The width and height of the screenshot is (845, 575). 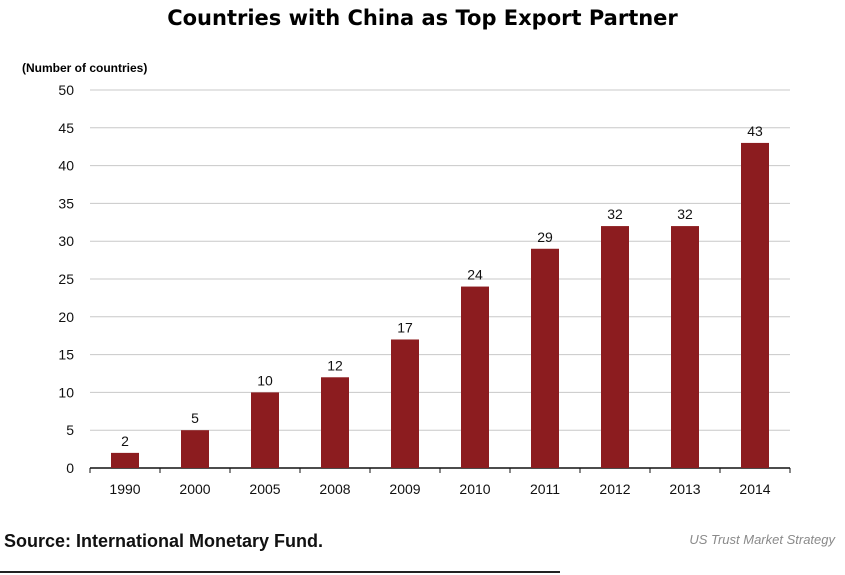 What do you see at coordinates (195, 449) in the screenshot?
I see `bar-2000` at bounding box center [195, 449].